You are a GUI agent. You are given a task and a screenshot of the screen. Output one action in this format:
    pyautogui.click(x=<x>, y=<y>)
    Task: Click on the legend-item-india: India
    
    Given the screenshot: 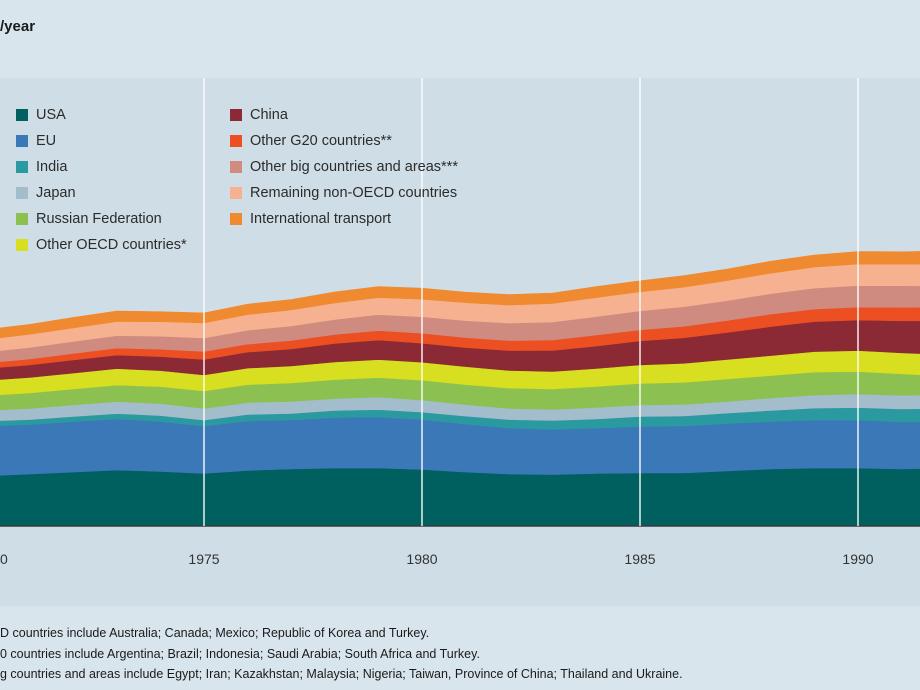 What is the action you would take?
    pyautogui.click(x=41, y=167)
    